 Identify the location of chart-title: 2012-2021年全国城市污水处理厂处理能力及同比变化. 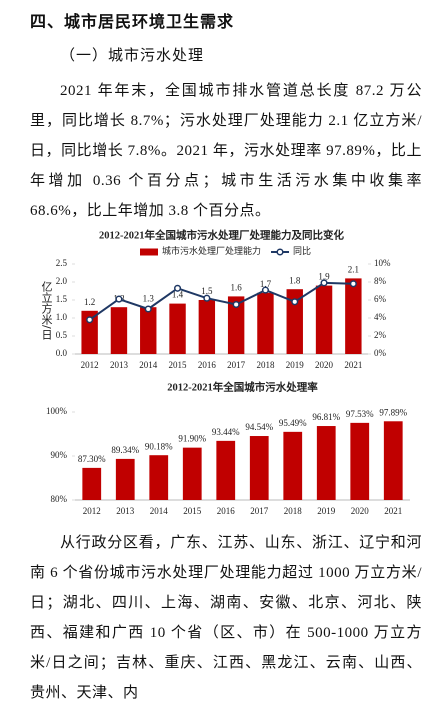
(221, 234).